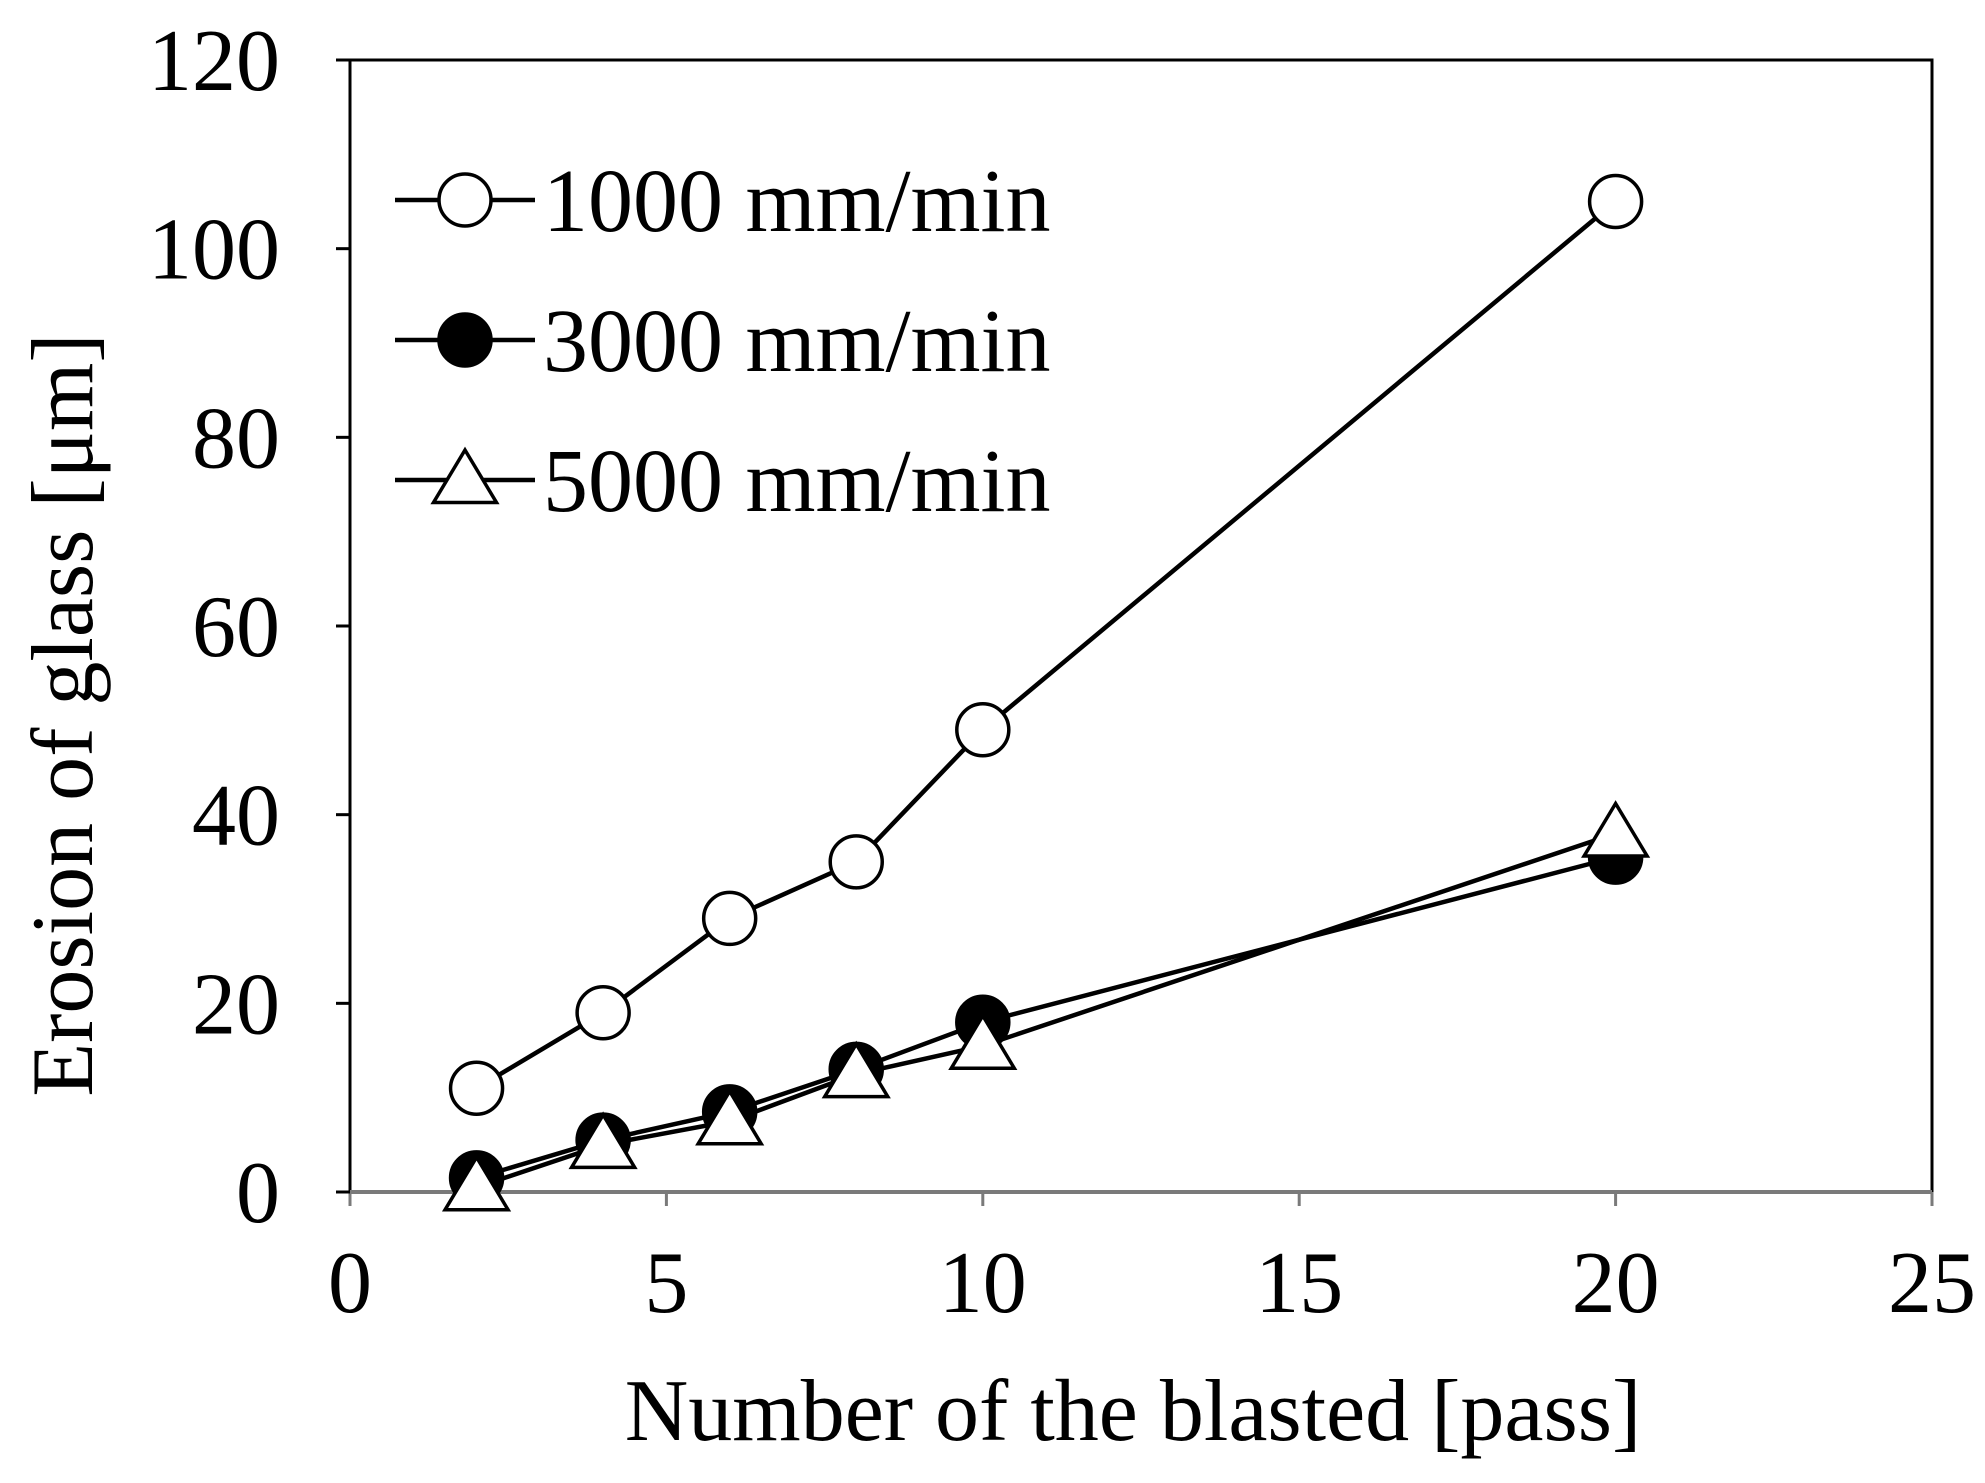 The image size is (1985, 1483). I want to click on y-tick-label: 60, so click(236, 627).